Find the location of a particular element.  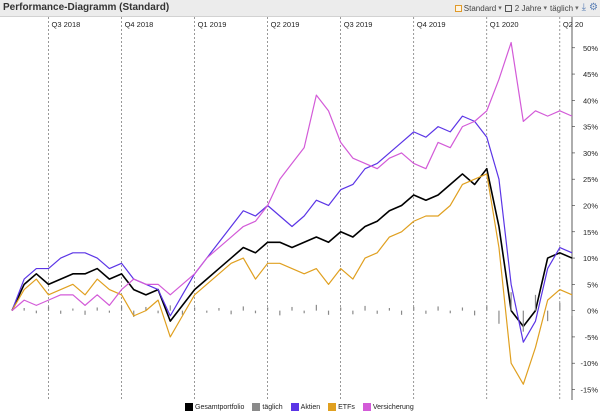

legend-item: täglich is located at coordinates (267, 407).